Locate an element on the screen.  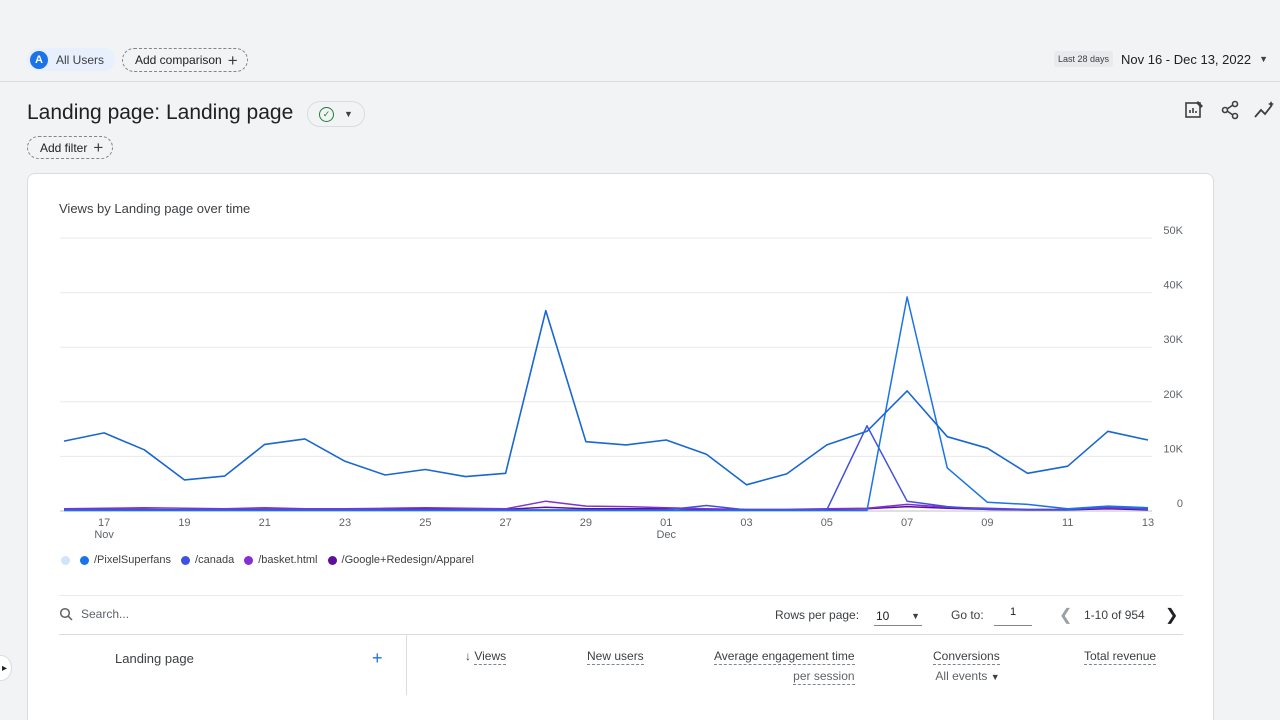
x-tick-label: 05 is located at coordinates (827, 523).